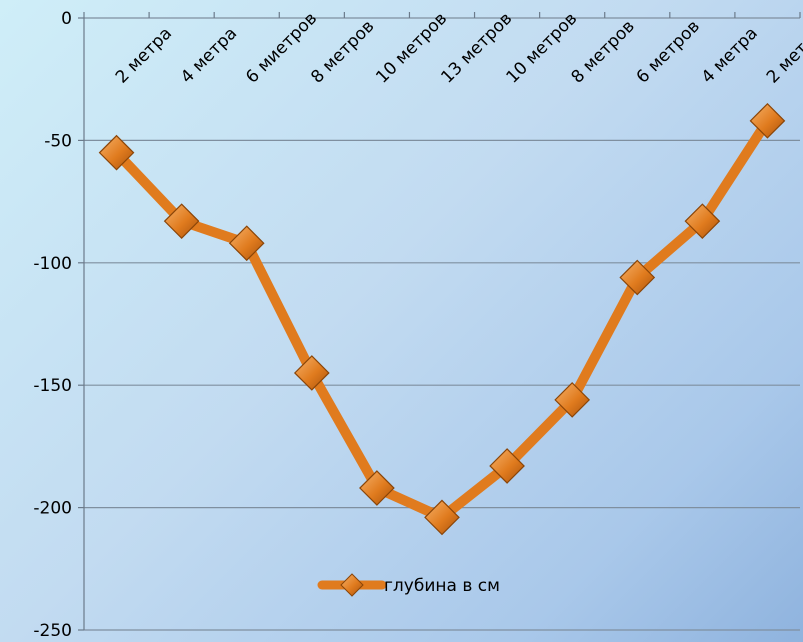 The image size is (803, 642). I want to click on y-axis-tick-labels: 0 -50 -100 -150 -200 -250, so click(52, 325).